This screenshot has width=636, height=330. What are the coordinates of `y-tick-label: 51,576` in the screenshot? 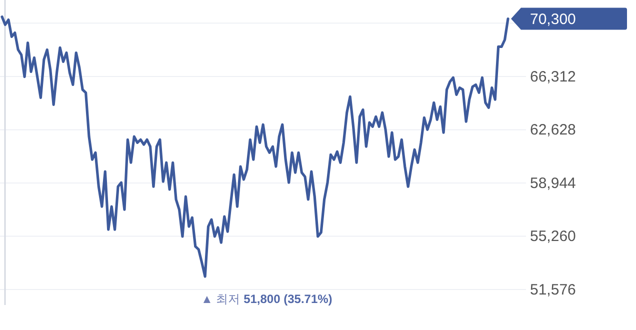 It's located at (553, 289).